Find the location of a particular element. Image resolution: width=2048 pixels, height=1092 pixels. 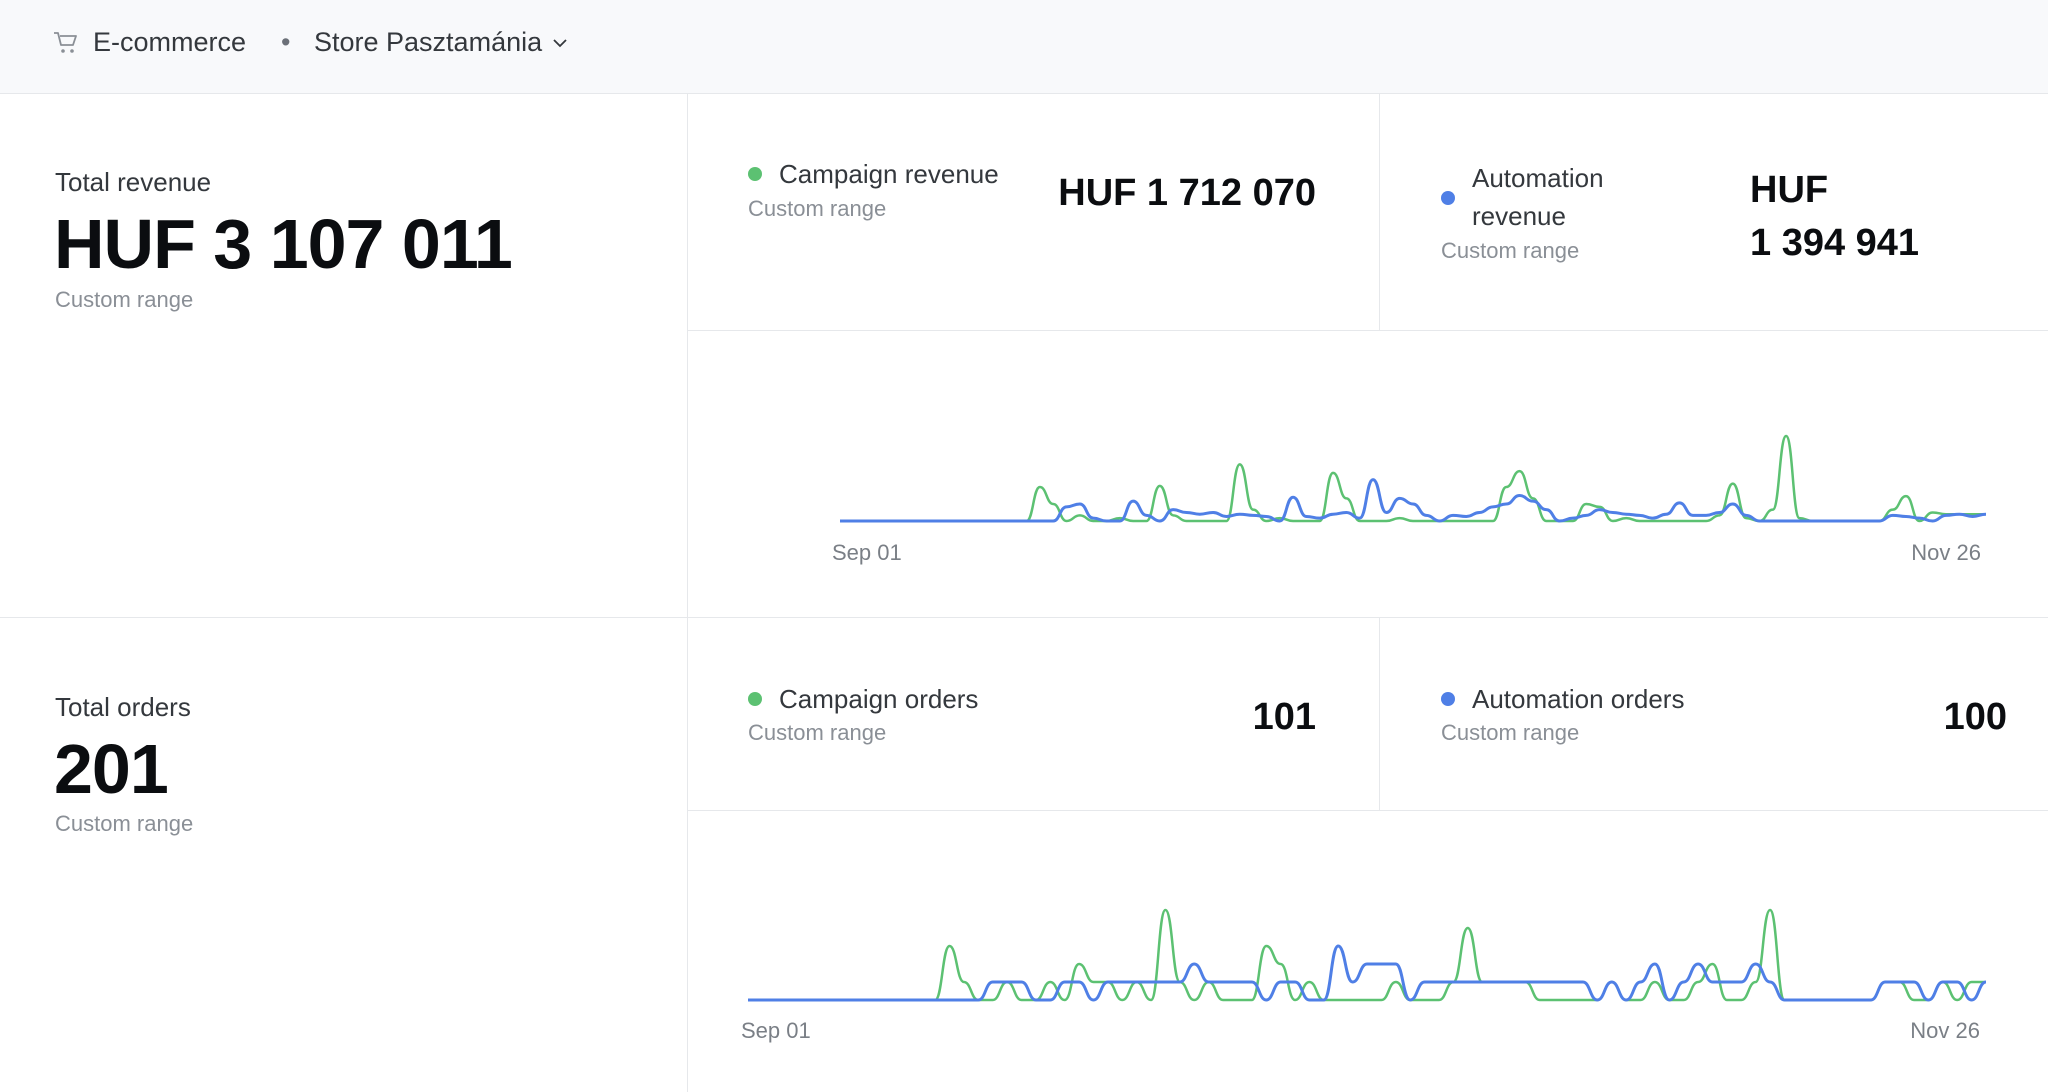

automation-orders-range: Custom range is located at coordinates (1510, 732).